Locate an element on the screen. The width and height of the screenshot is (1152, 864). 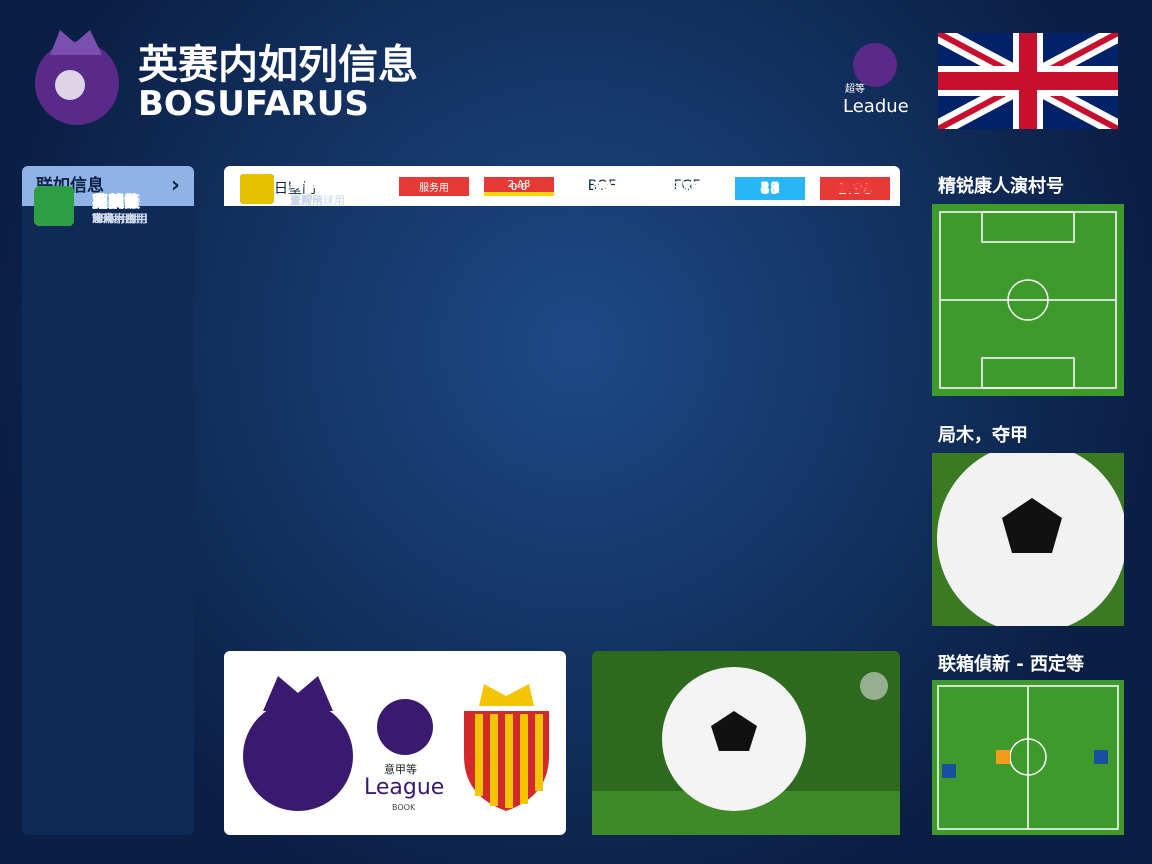
ball-image is located at coordinates (1028, 539).